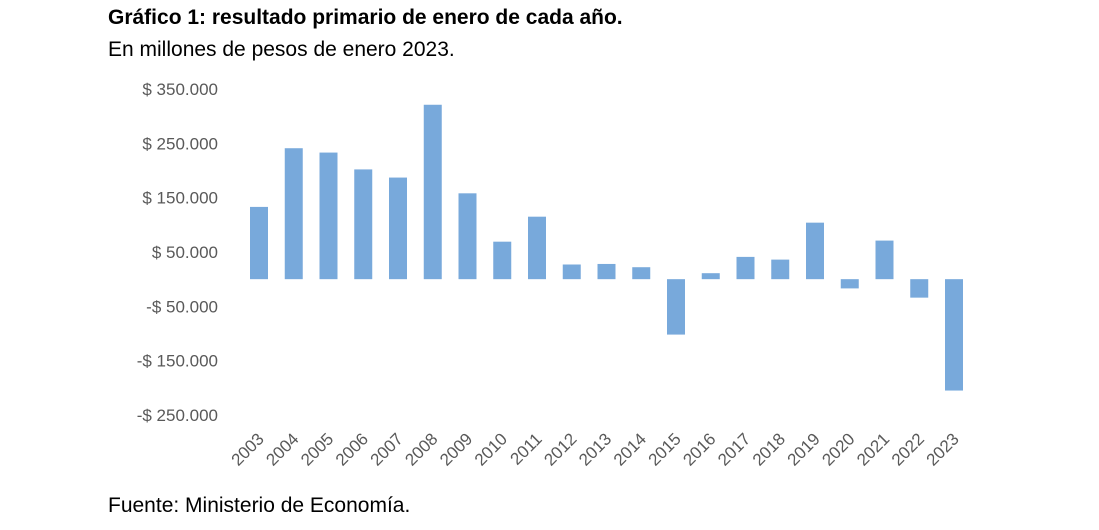 This screenshot has width=1099, height=530. I want to click on bar-2021, so click(884, 260).